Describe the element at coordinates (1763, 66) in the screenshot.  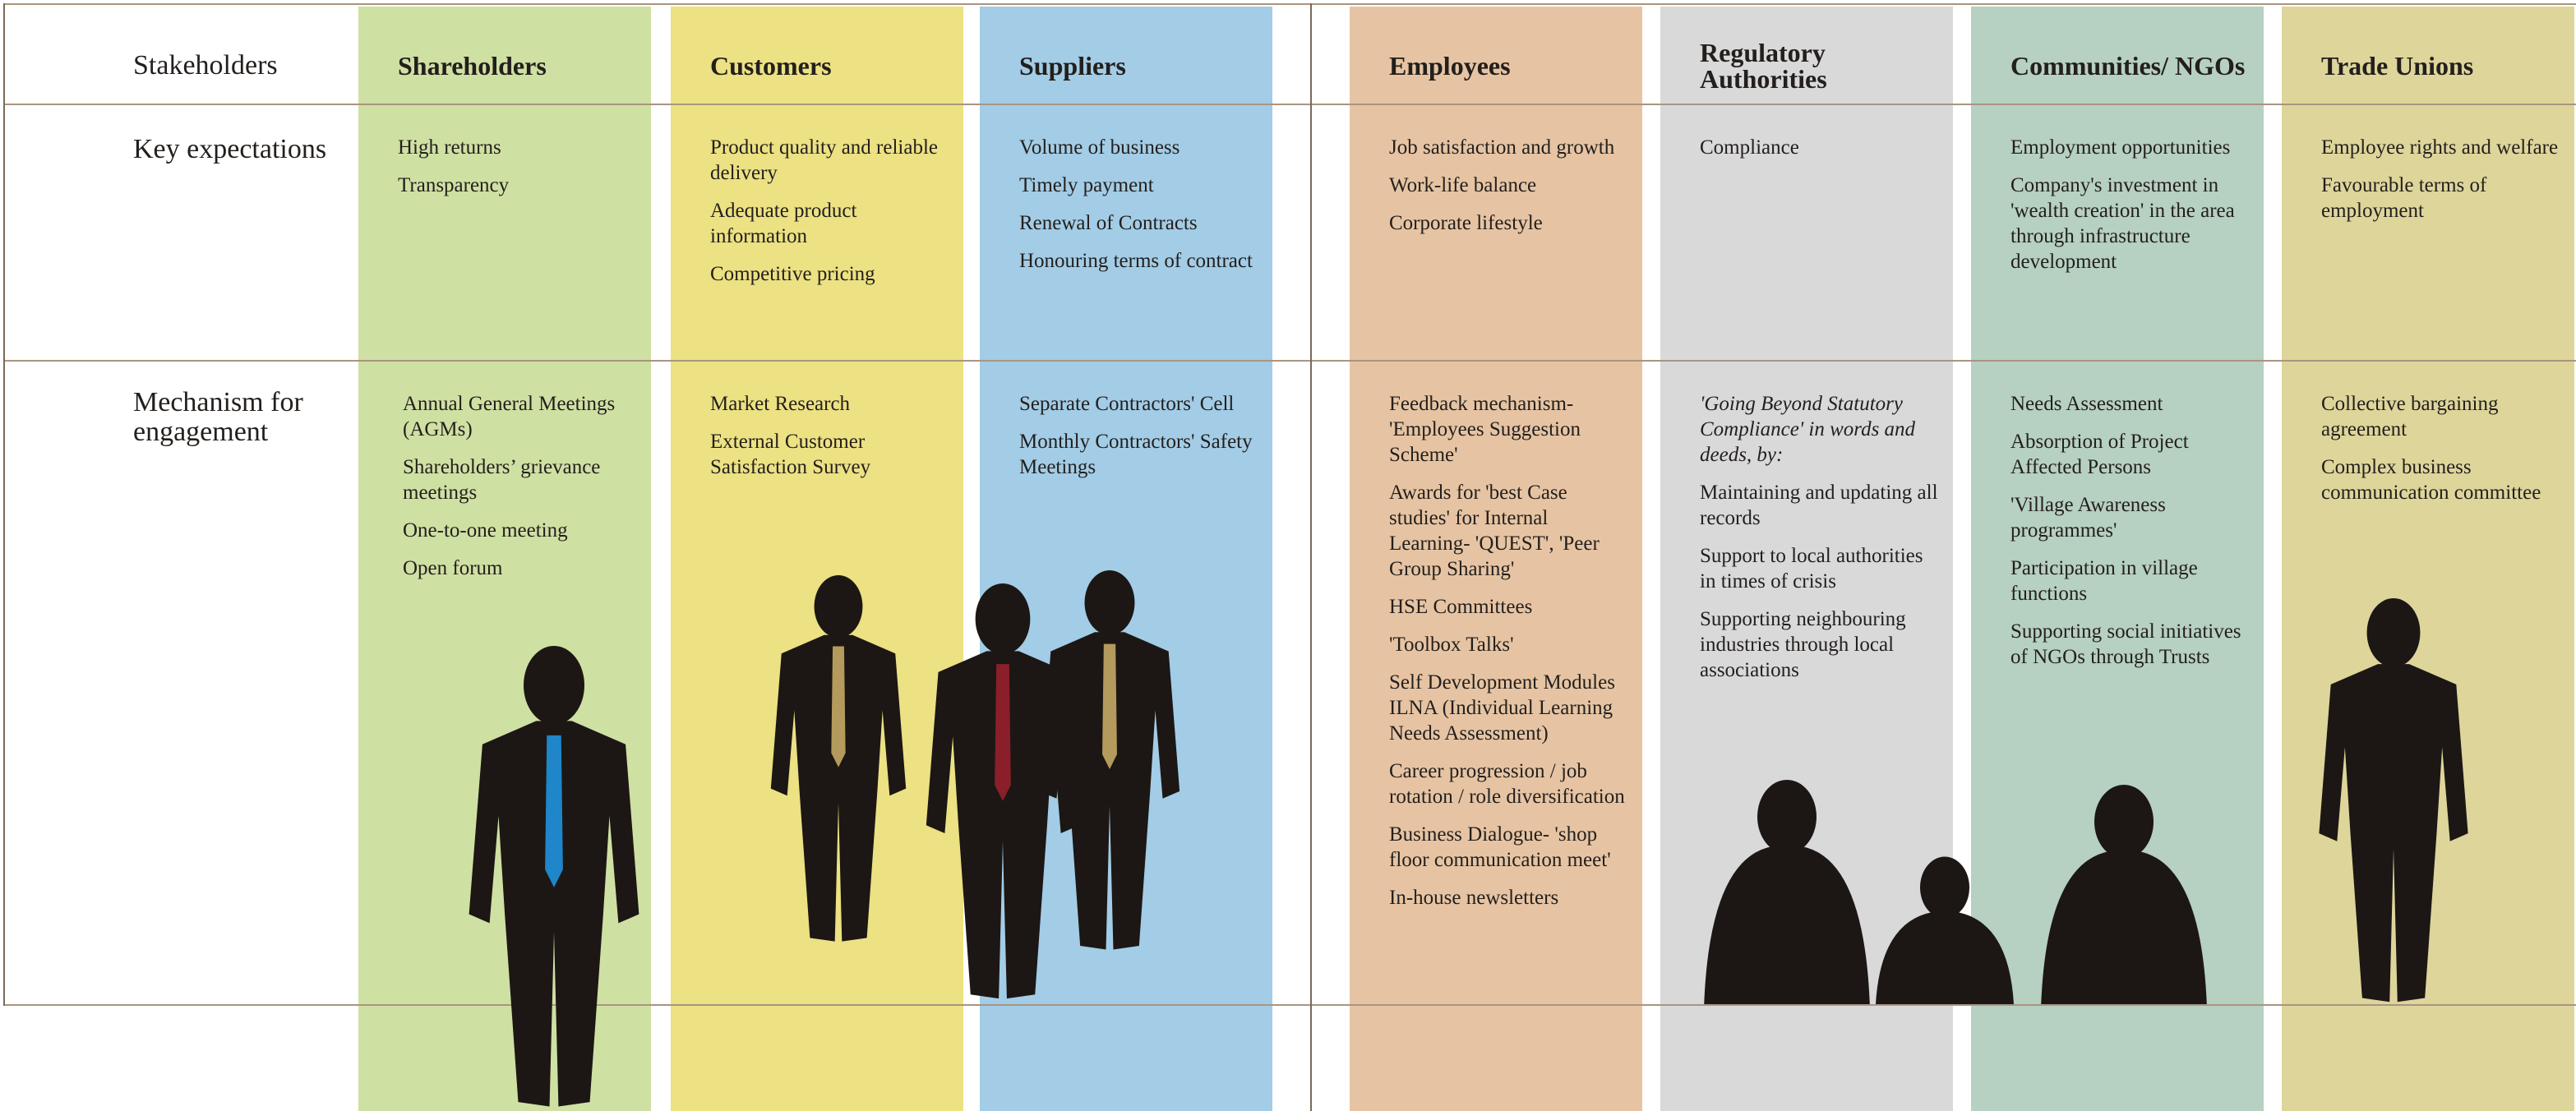
I see `column-header: Regulatory Authorities` at that location.